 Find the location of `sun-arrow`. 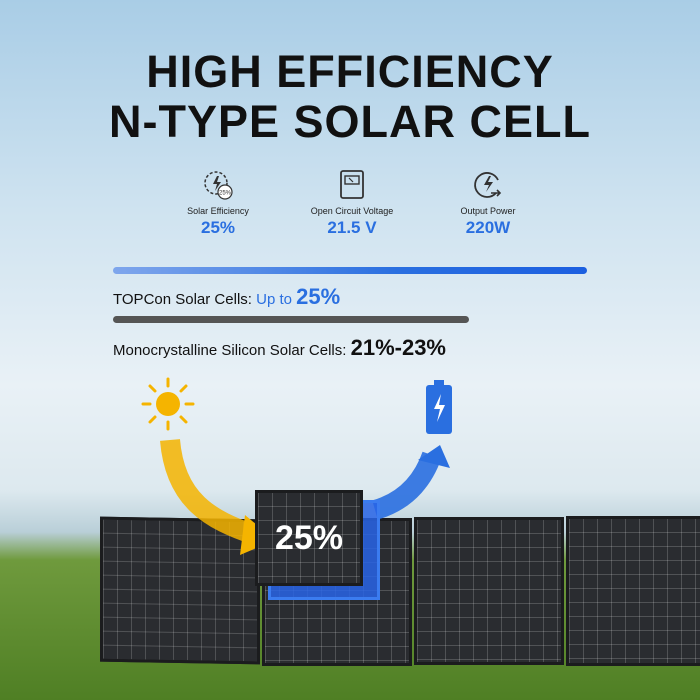

sun-arrow is located at coordinates (209, 491).